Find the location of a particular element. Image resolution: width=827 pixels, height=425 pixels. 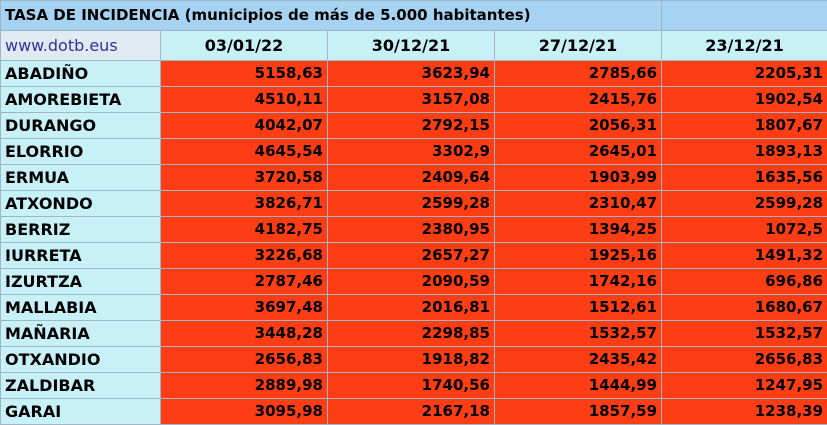

incidence-value: 3697,48 is located at coordinates (244, 308).